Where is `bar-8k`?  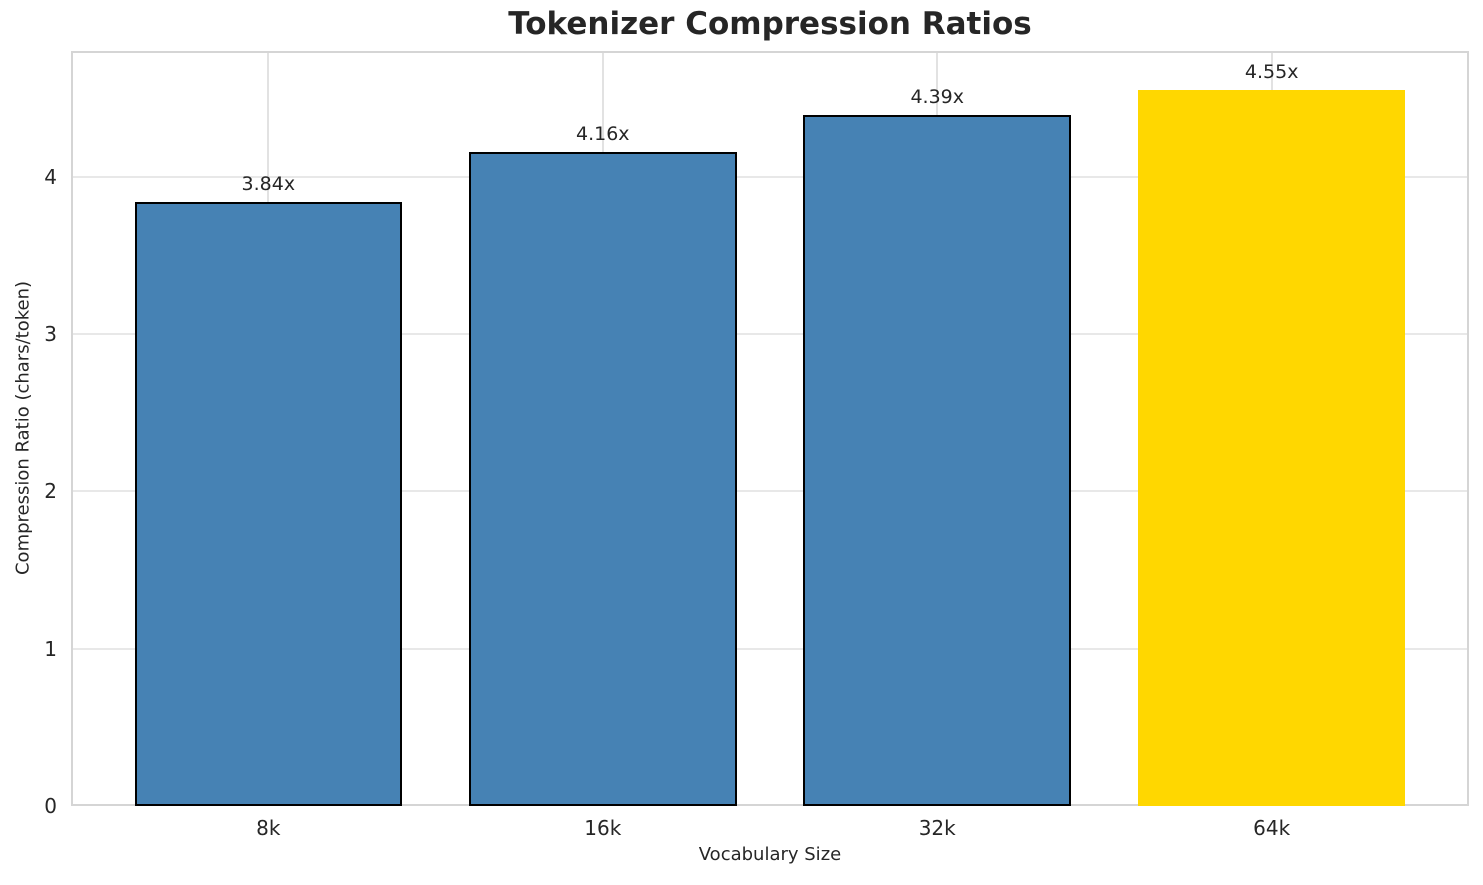 bar-8k is located at coordinates (268, 504).